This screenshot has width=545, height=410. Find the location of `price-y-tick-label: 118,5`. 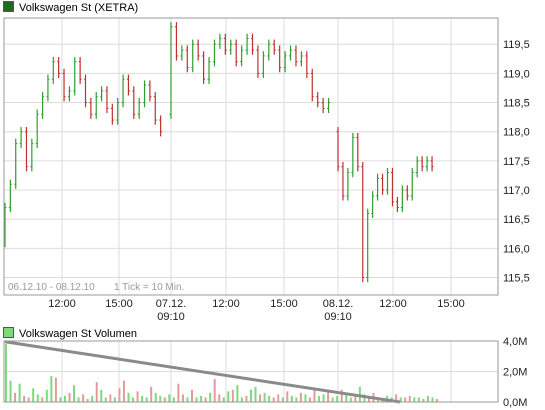

price-y-tick-label: 118,5 is located at coordinates (516, 104).